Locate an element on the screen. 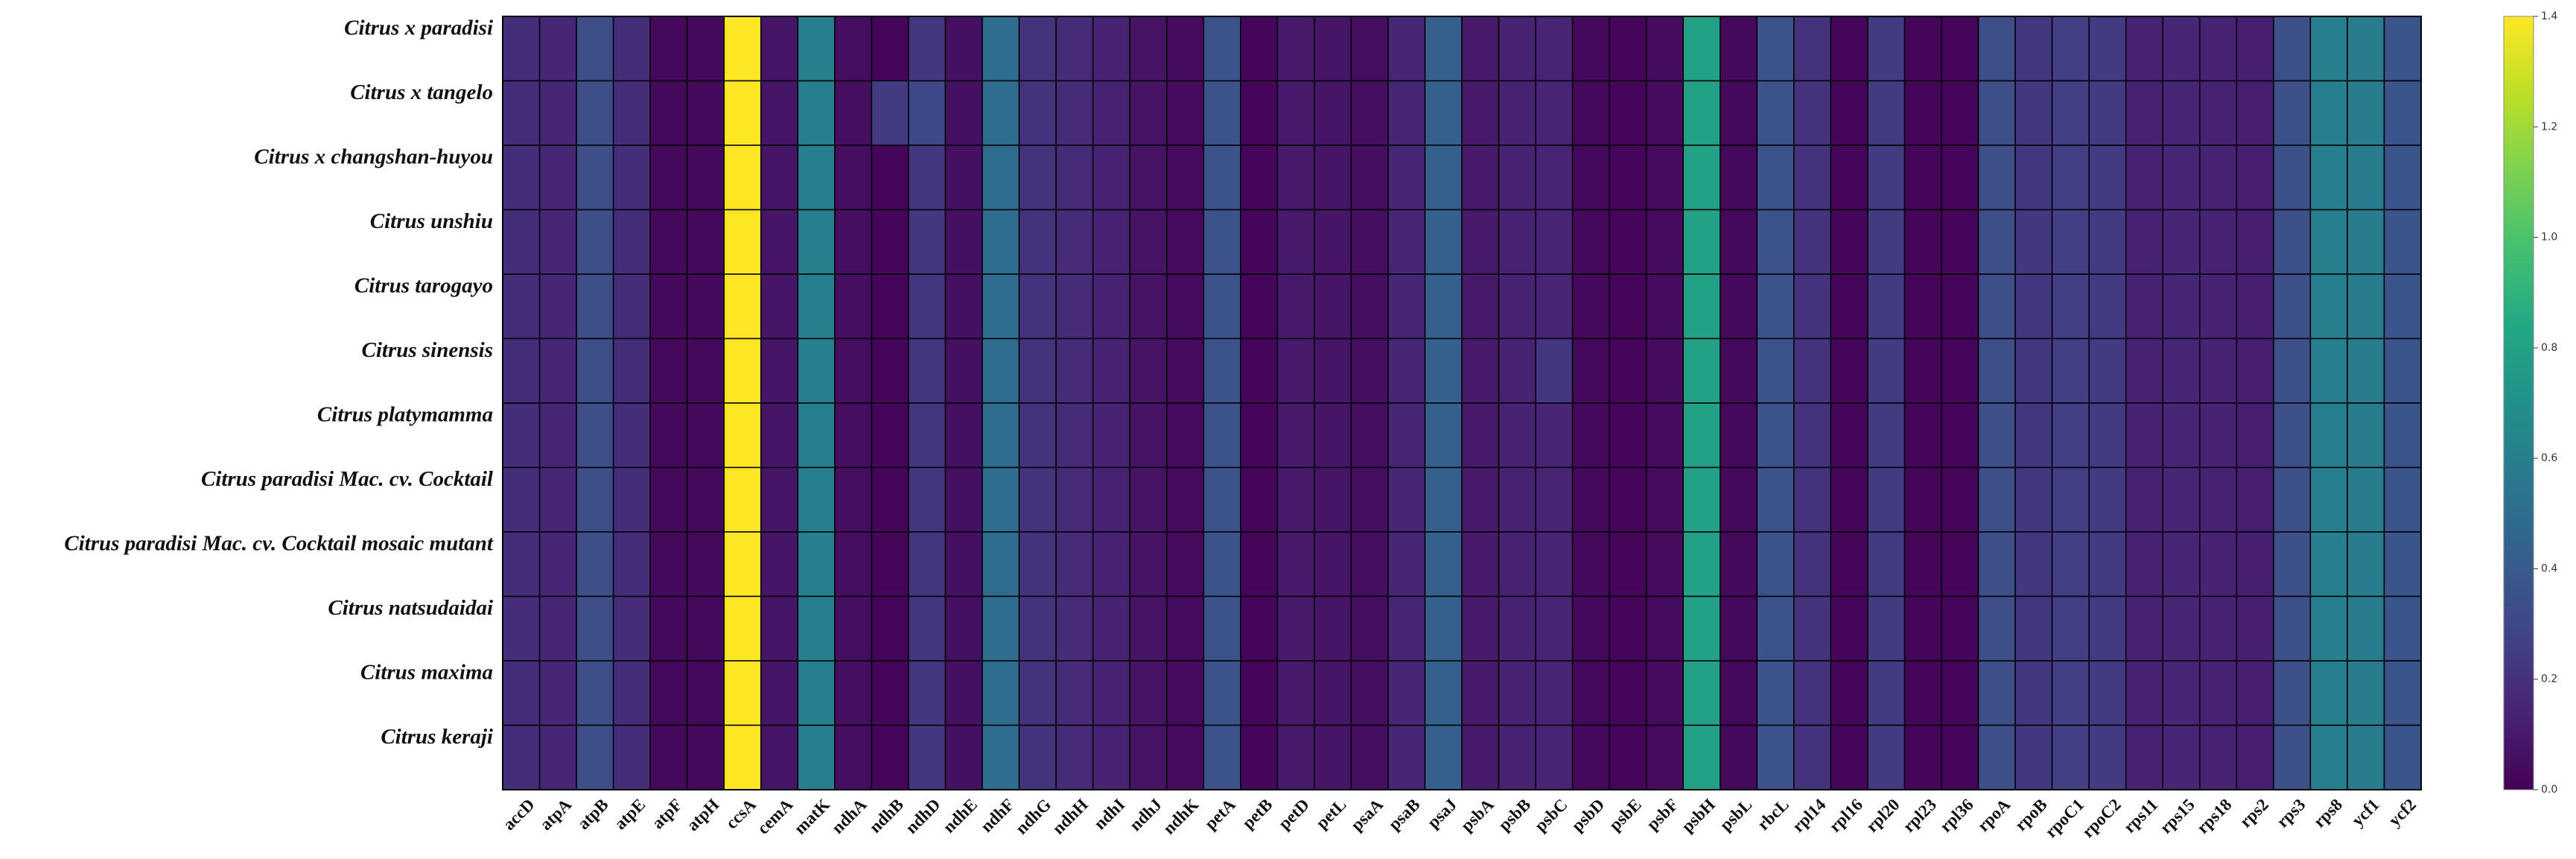 The height and width of the screenshot is (859, 2576). row-label: Citrus sinensis is located at coordinates (427, 350).